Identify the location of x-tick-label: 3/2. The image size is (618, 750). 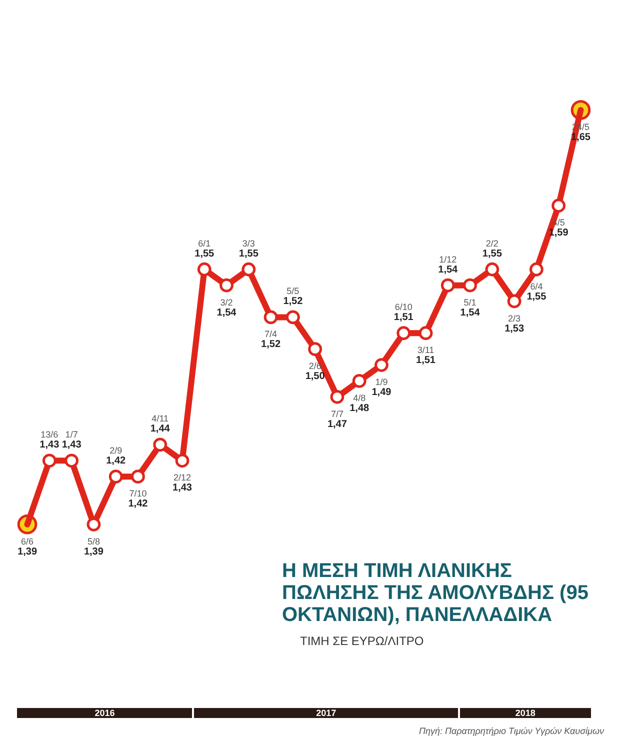
(226, 302).